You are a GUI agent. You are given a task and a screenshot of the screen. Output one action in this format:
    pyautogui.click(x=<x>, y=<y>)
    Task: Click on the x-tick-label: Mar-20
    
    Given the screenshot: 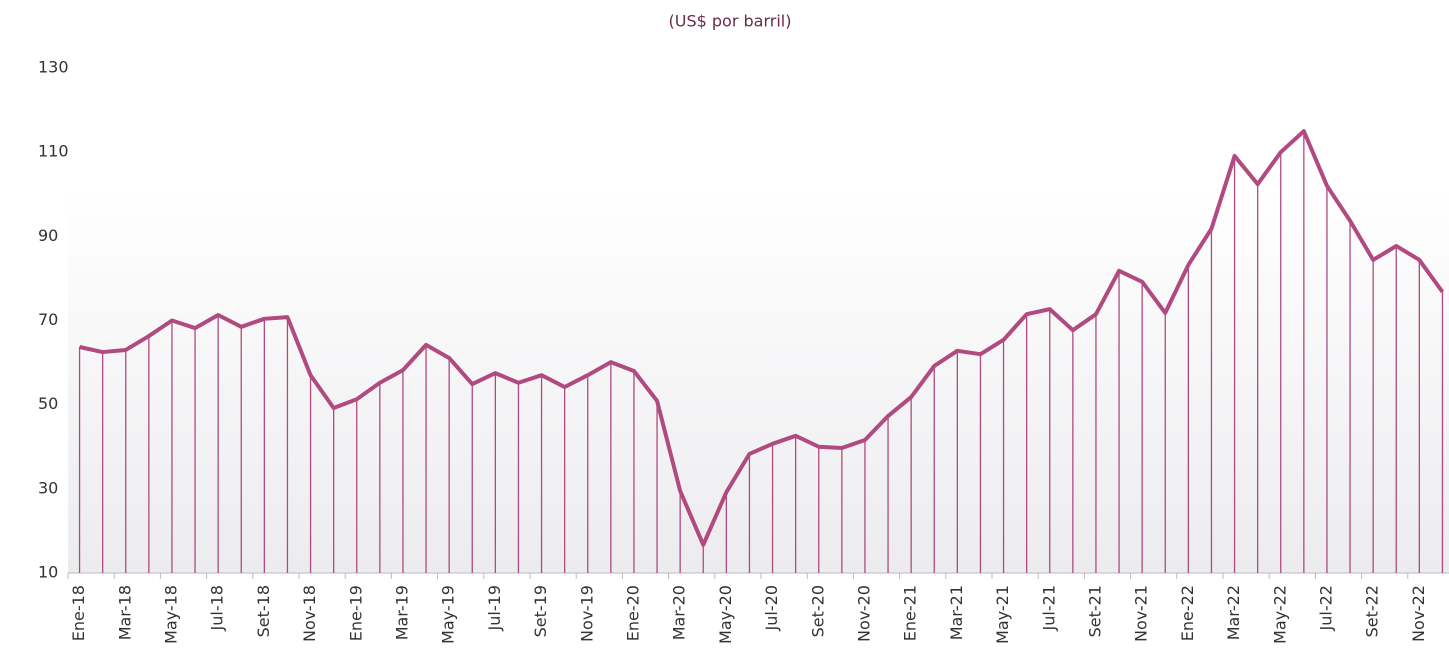 What is the action you would take?
    pyautogui.click(x=679, y=612)
    